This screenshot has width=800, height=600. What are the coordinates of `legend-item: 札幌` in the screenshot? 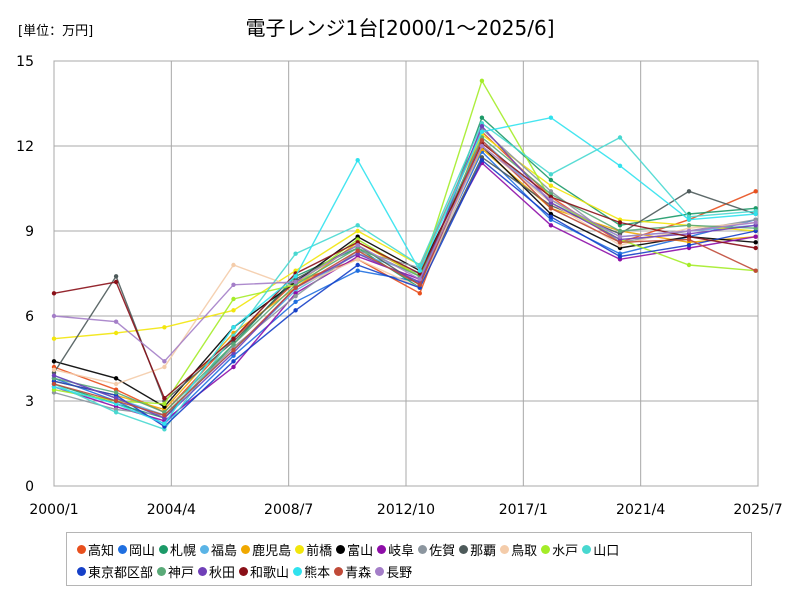 It's located at (177, 549).